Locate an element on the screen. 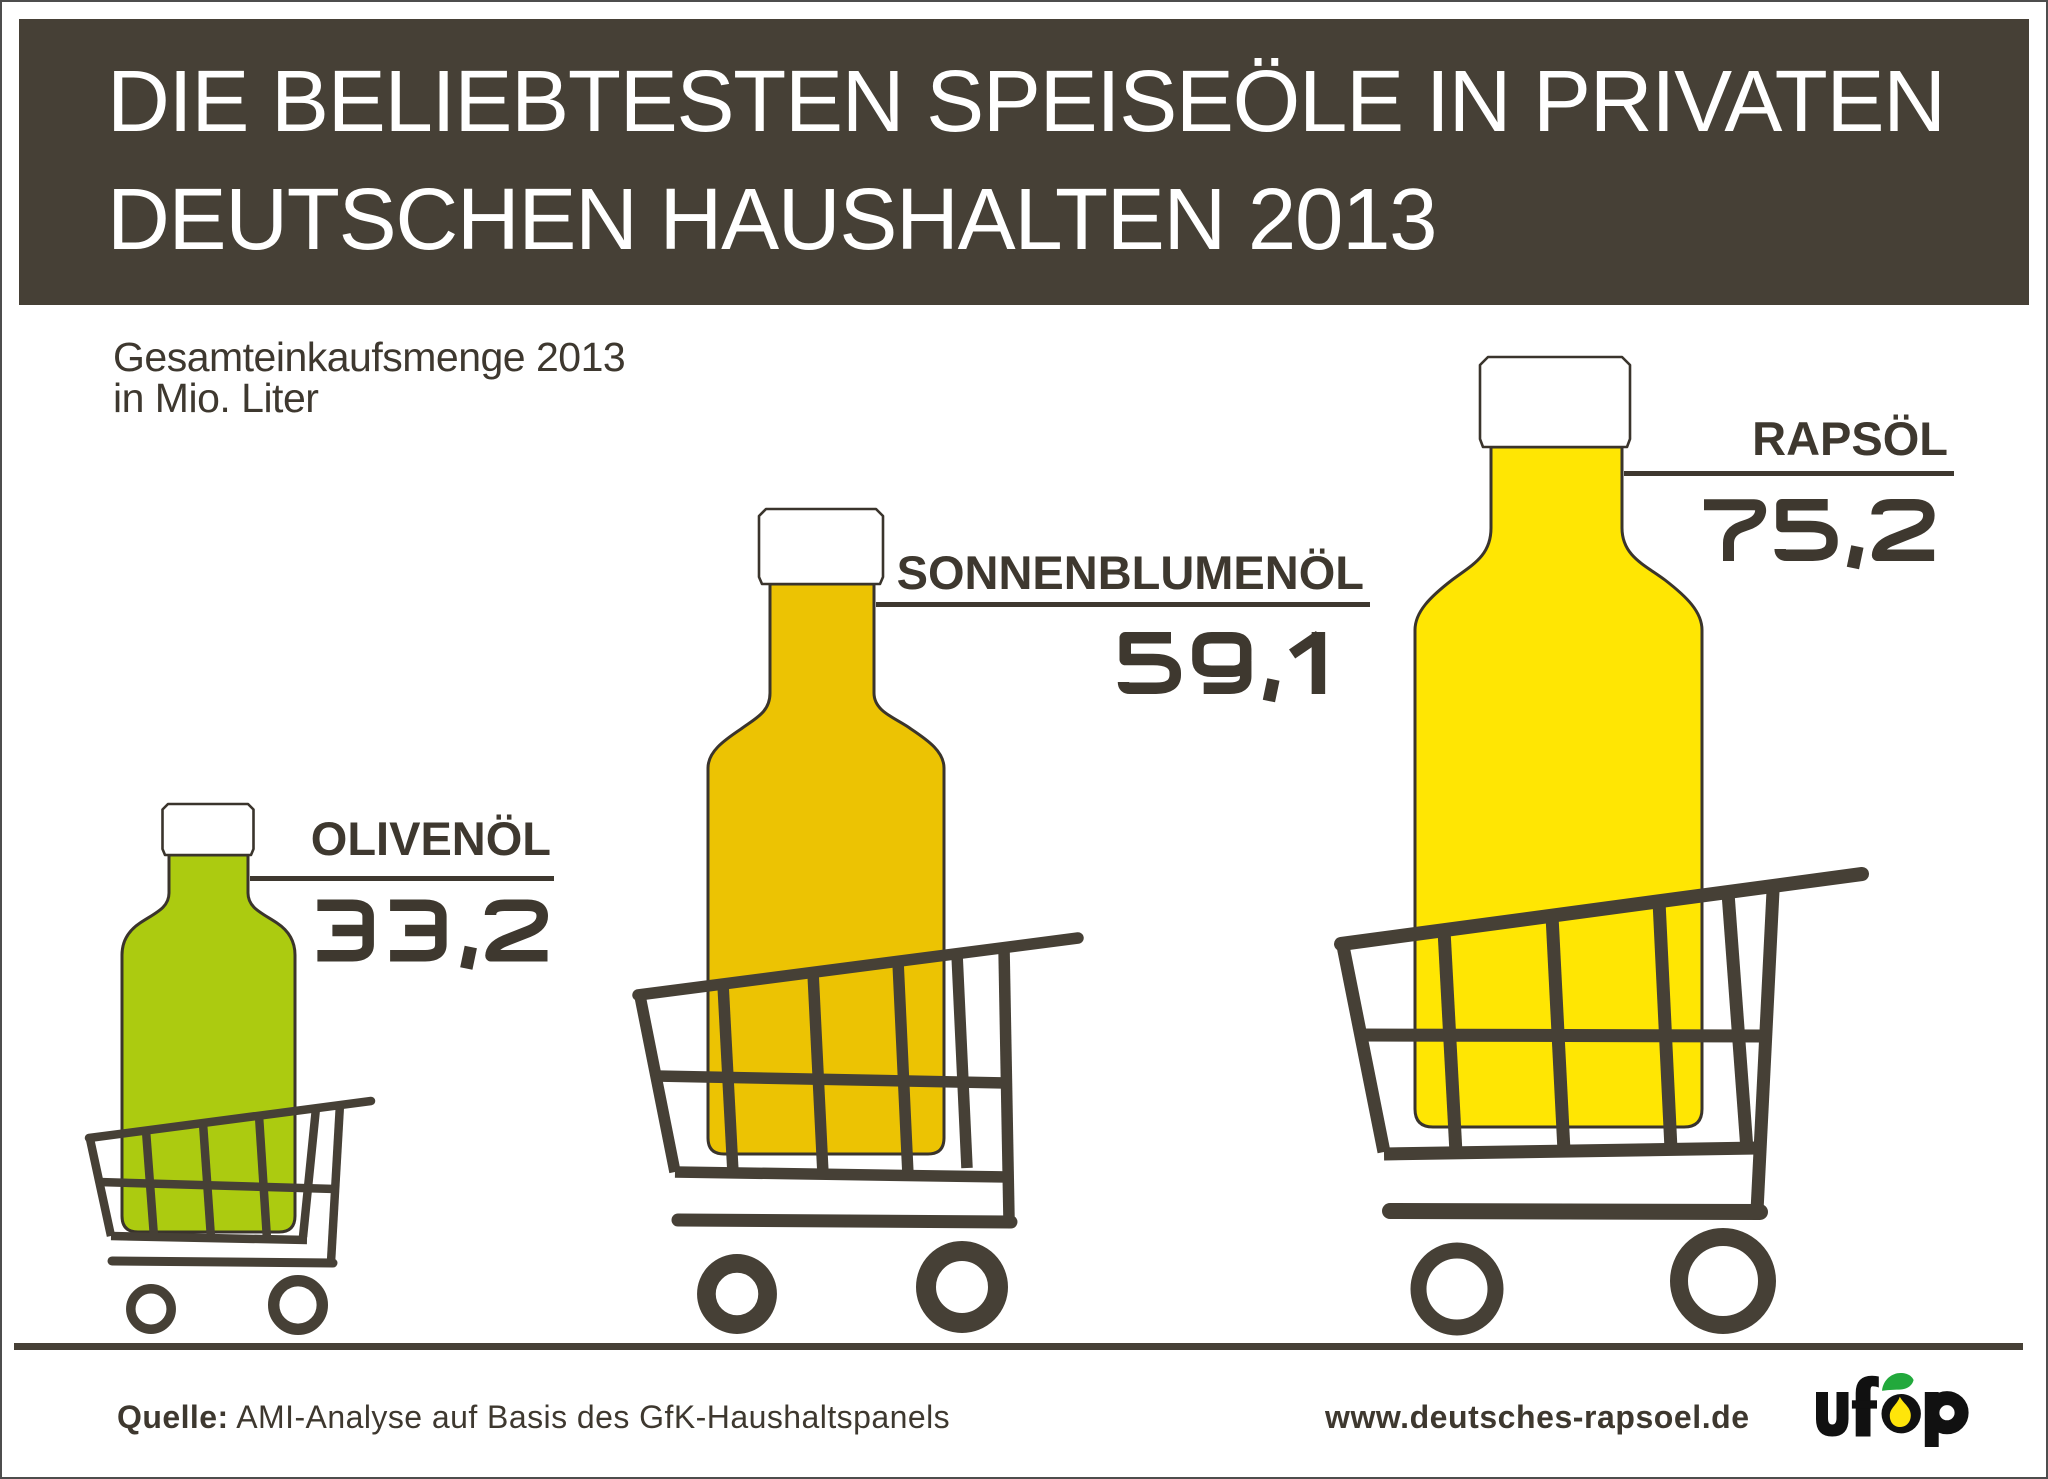  svg-text: RAPSÖL is located at coordinates (1850, 438).